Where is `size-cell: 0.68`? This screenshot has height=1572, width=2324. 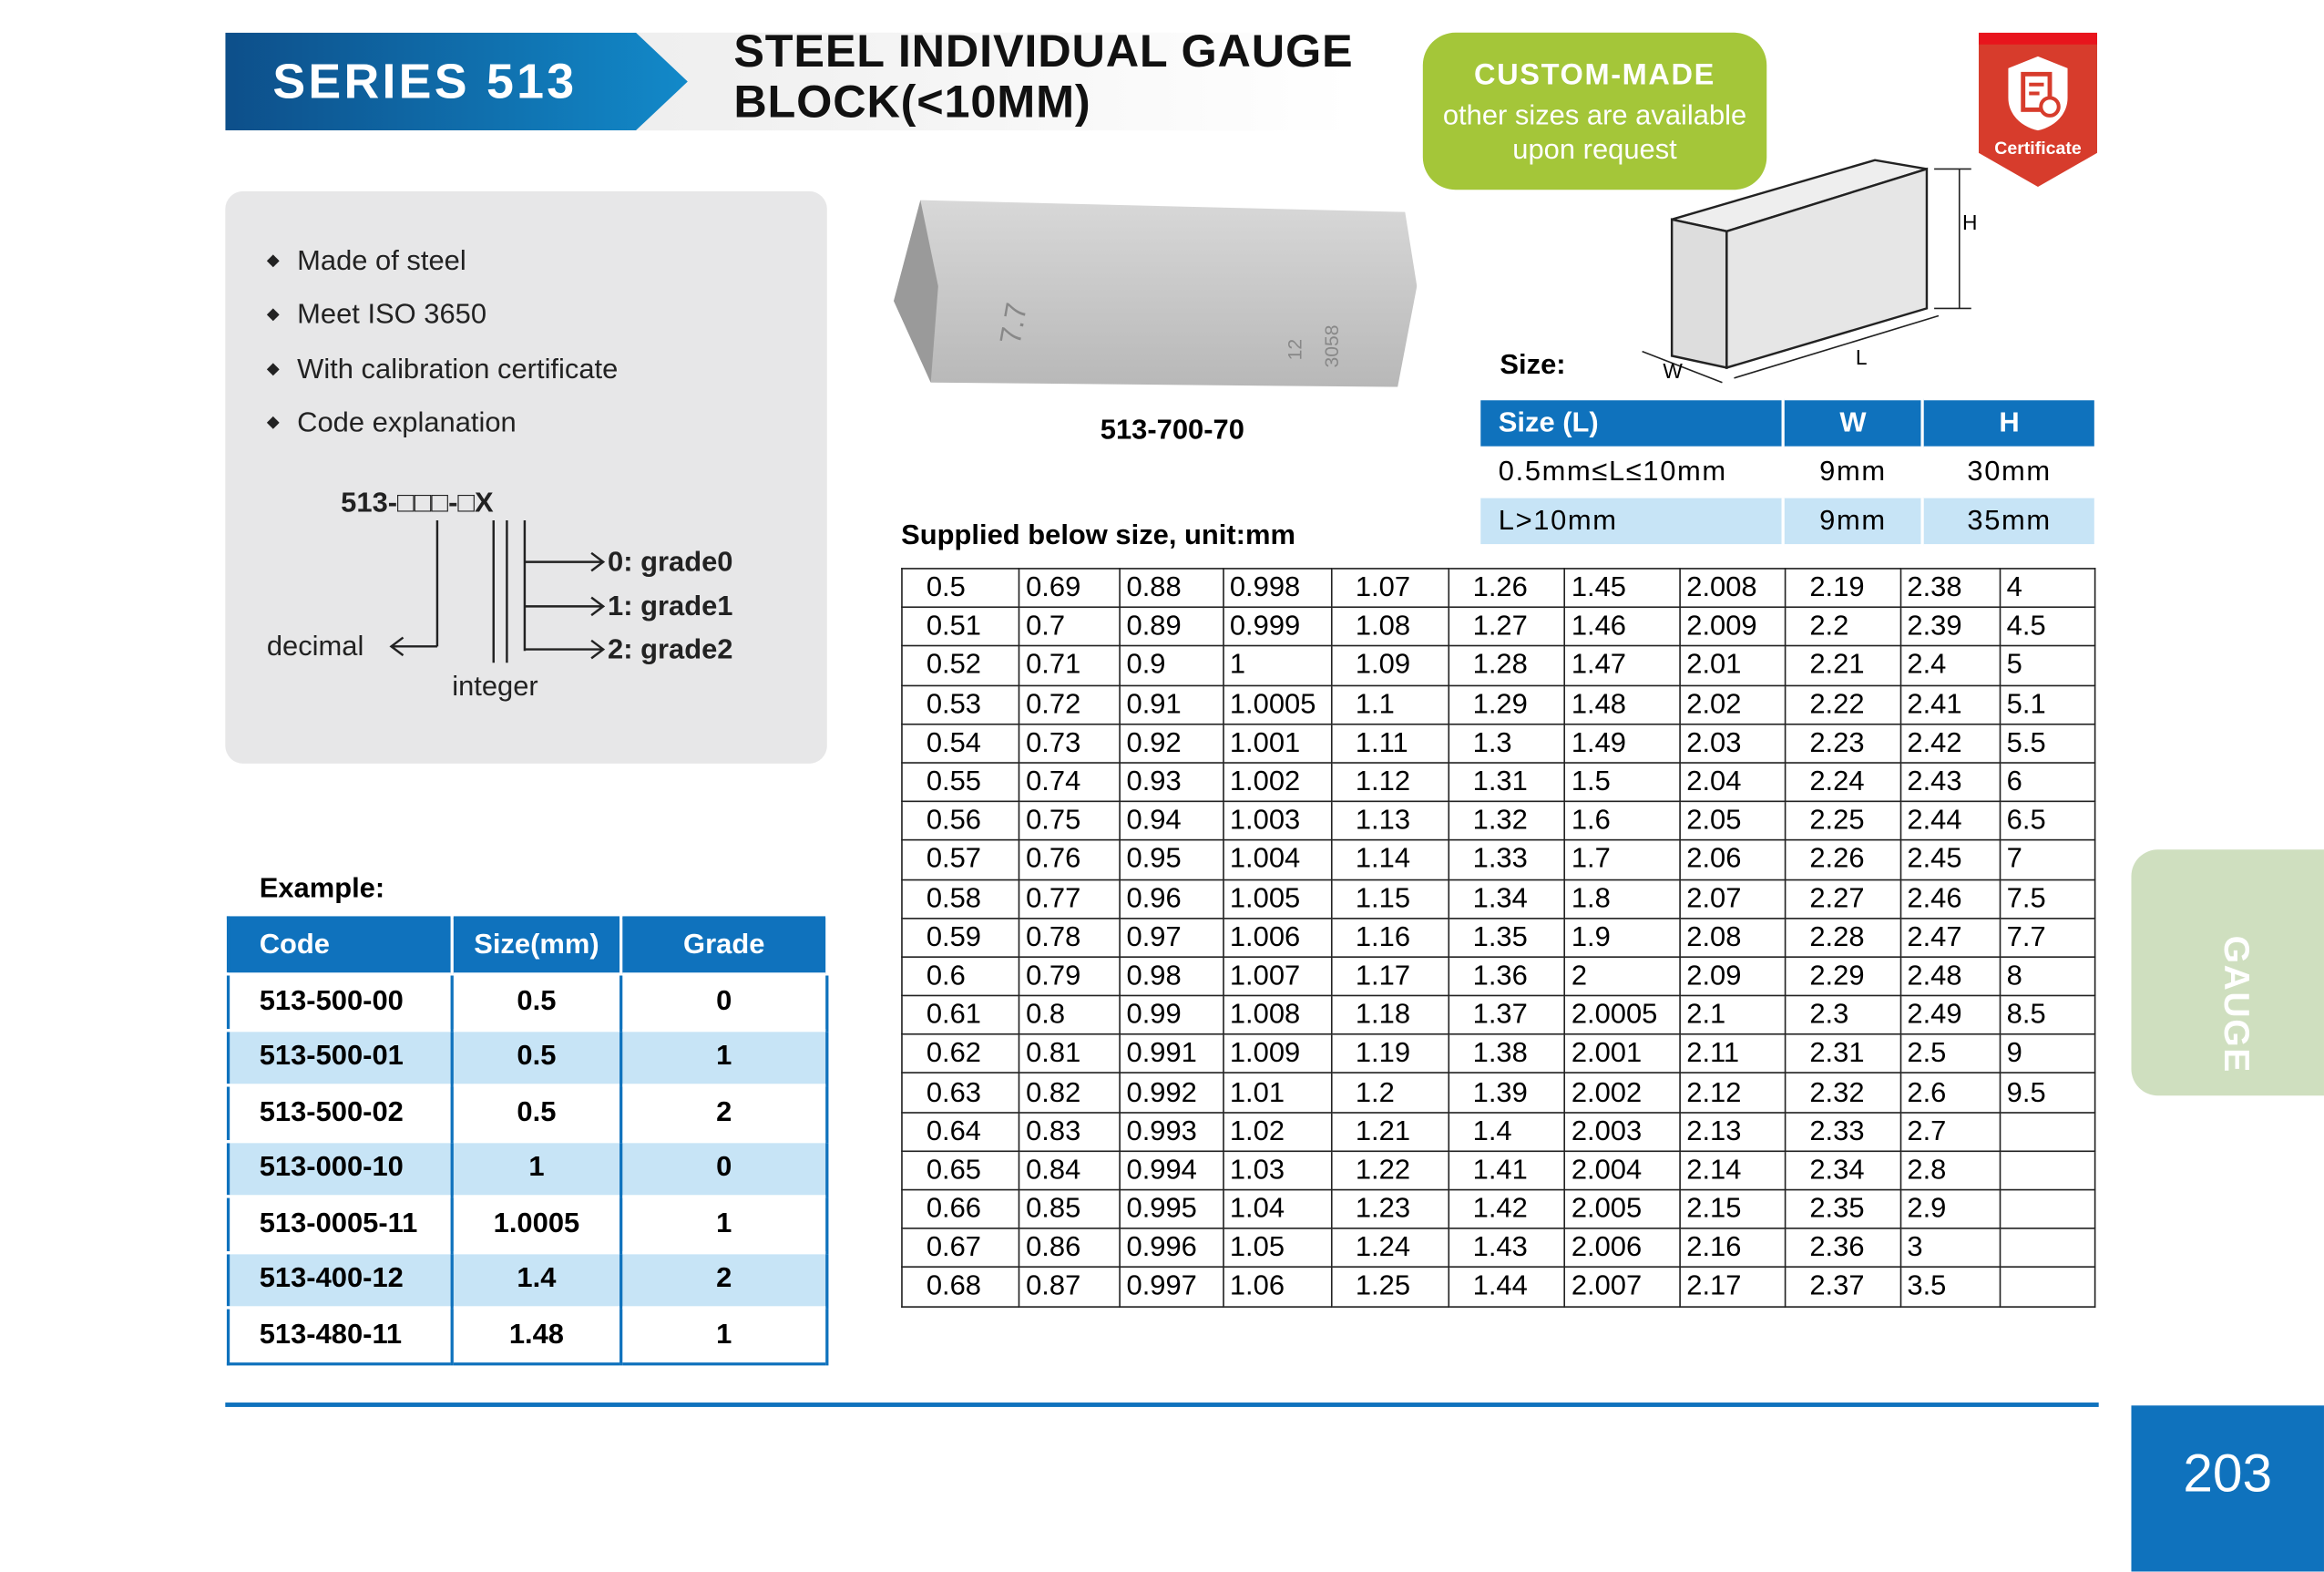 size-cell: 0.68 is located at coordinates (960, 1287).